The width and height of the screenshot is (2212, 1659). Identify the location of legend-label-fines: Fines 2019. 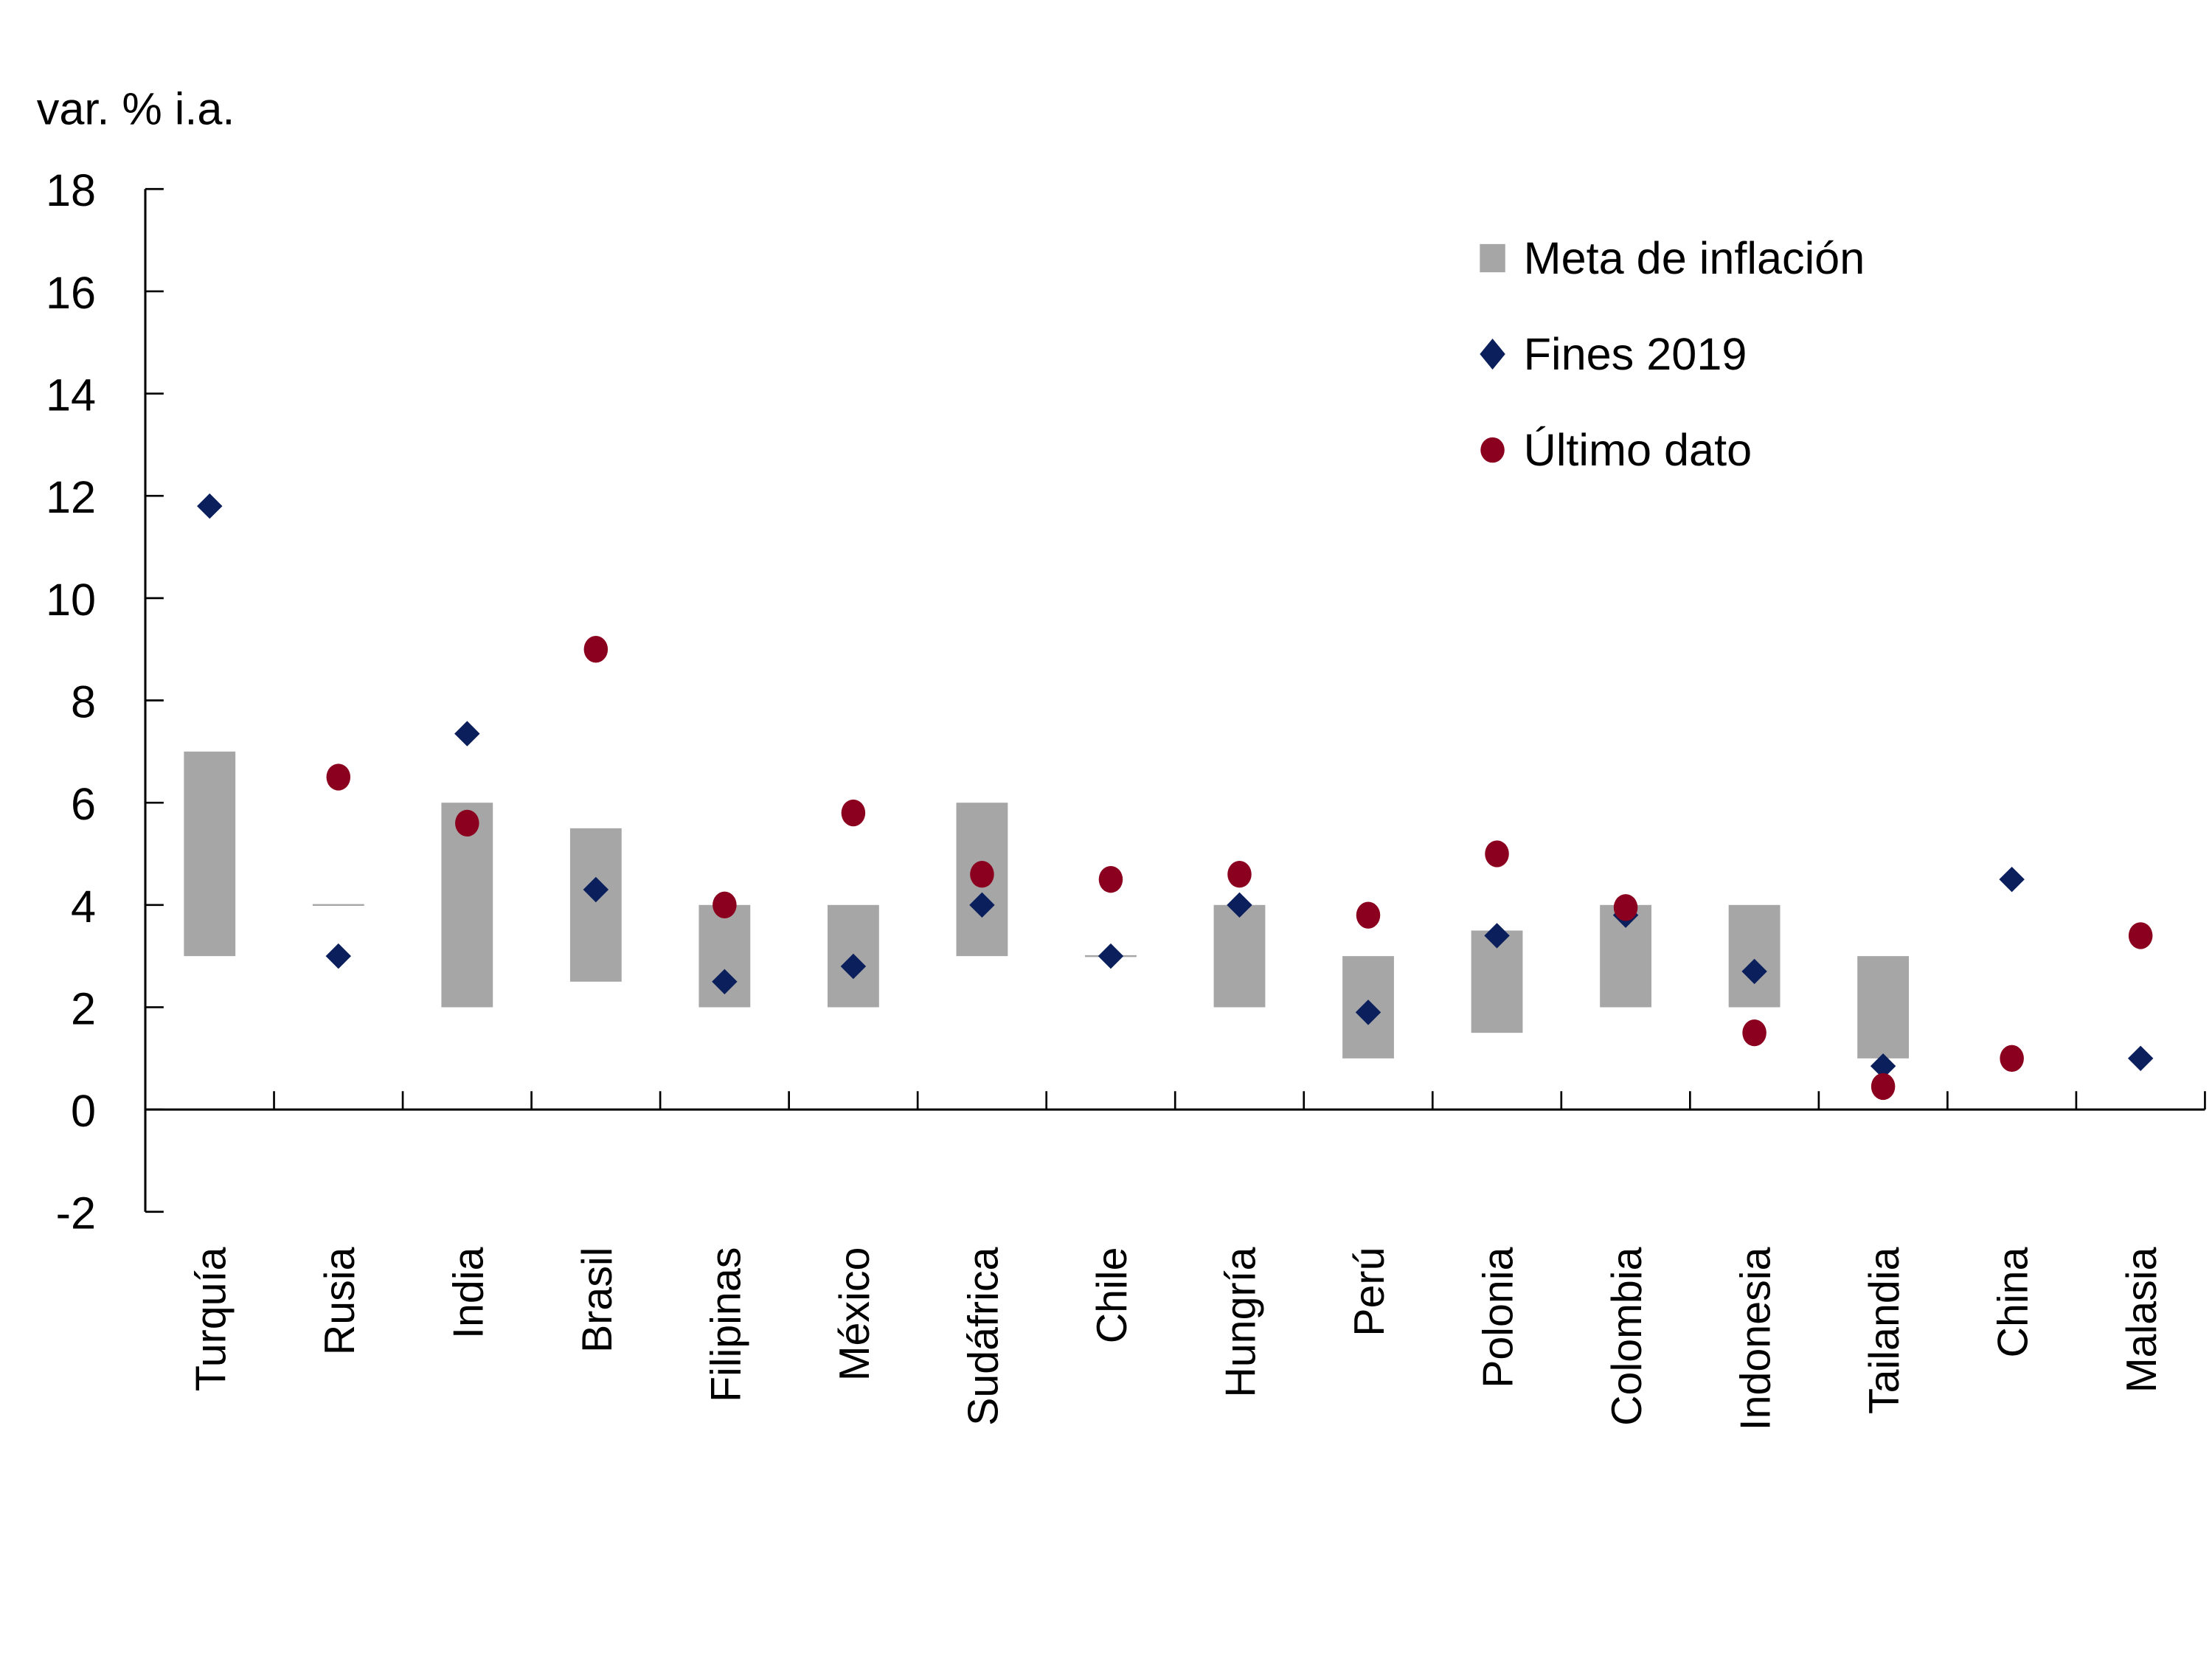
(1635, 354).